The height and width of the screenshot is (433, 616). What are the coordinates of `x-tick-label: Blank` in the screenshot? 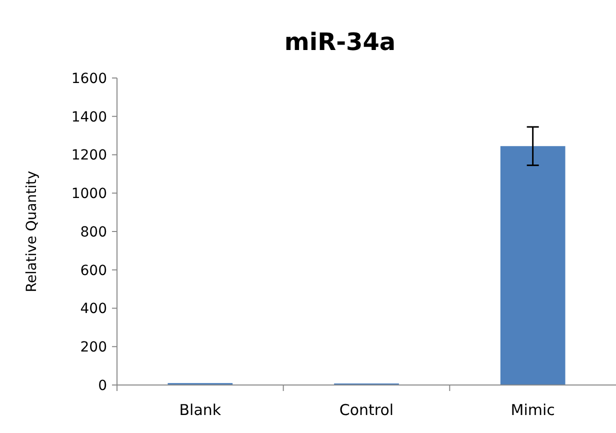 It's located at (200, 410).